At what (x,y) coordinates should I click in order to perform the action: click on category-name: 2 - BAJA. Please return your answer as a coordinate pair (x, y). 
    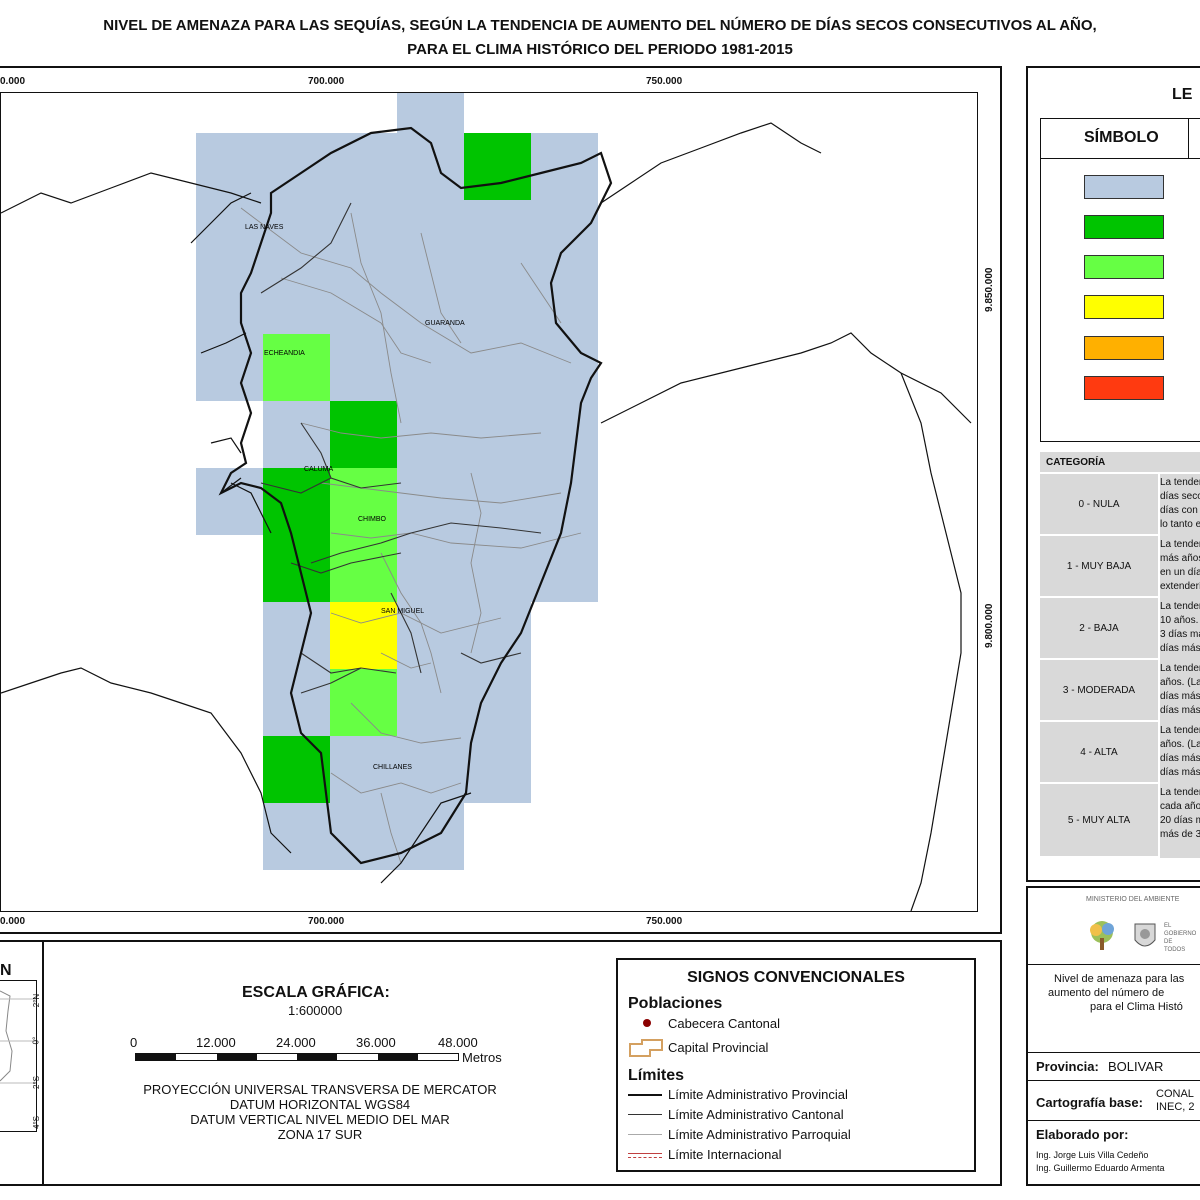
    Looking at the image, I should click on (1099, 628).